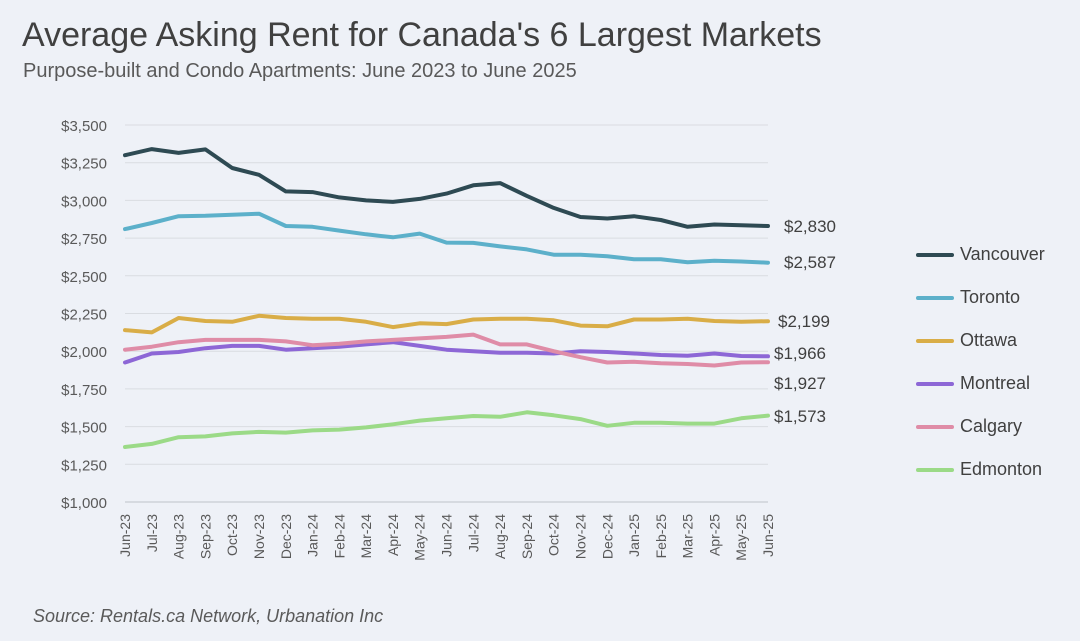  Describe the element at coordinates (84, 352) in the screenshot. I see `y-tick-label: $2,000` at that location.